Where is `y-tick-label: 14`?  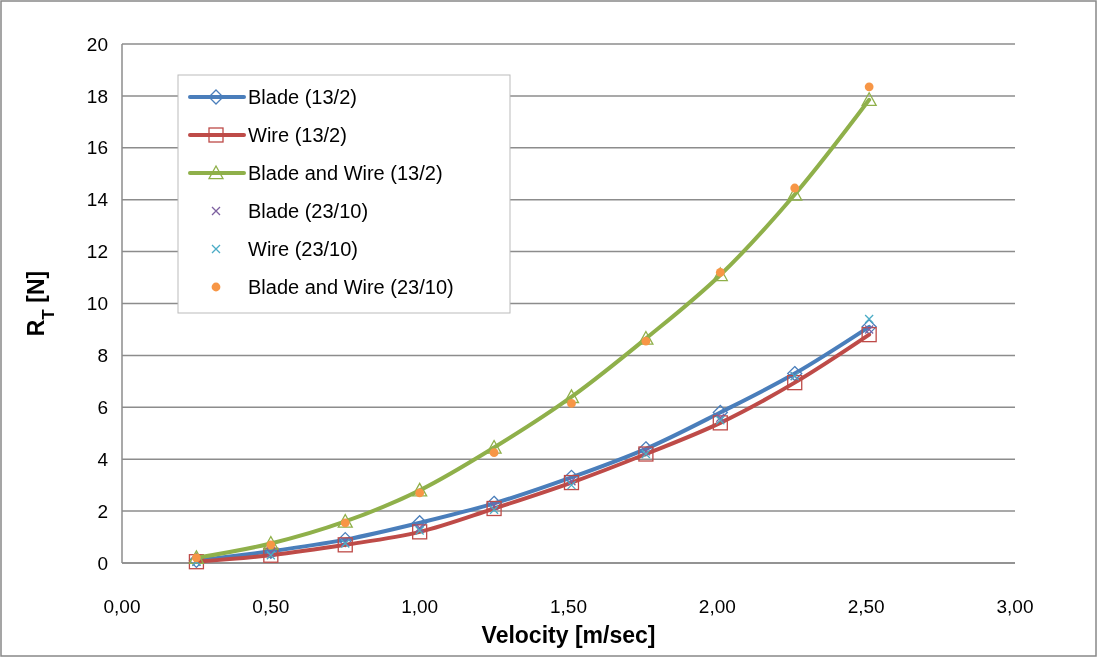 y-tick-label: 14 is located at coordinates (97, 200).